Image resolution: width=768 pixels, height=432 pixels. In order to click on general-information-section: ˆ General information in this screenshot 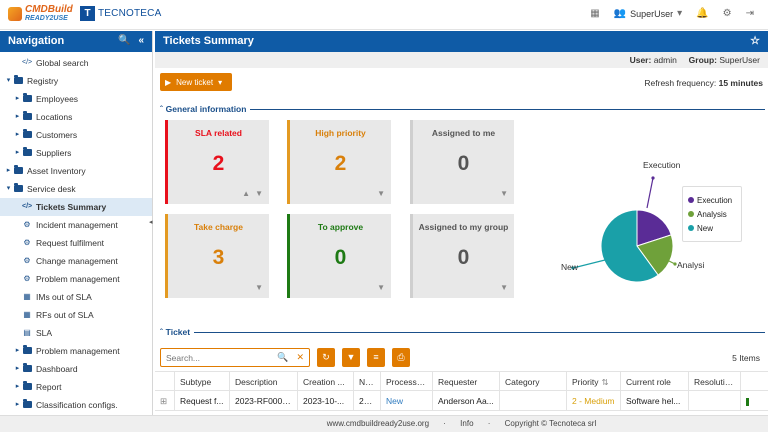, I will do `click(462, 109)`.